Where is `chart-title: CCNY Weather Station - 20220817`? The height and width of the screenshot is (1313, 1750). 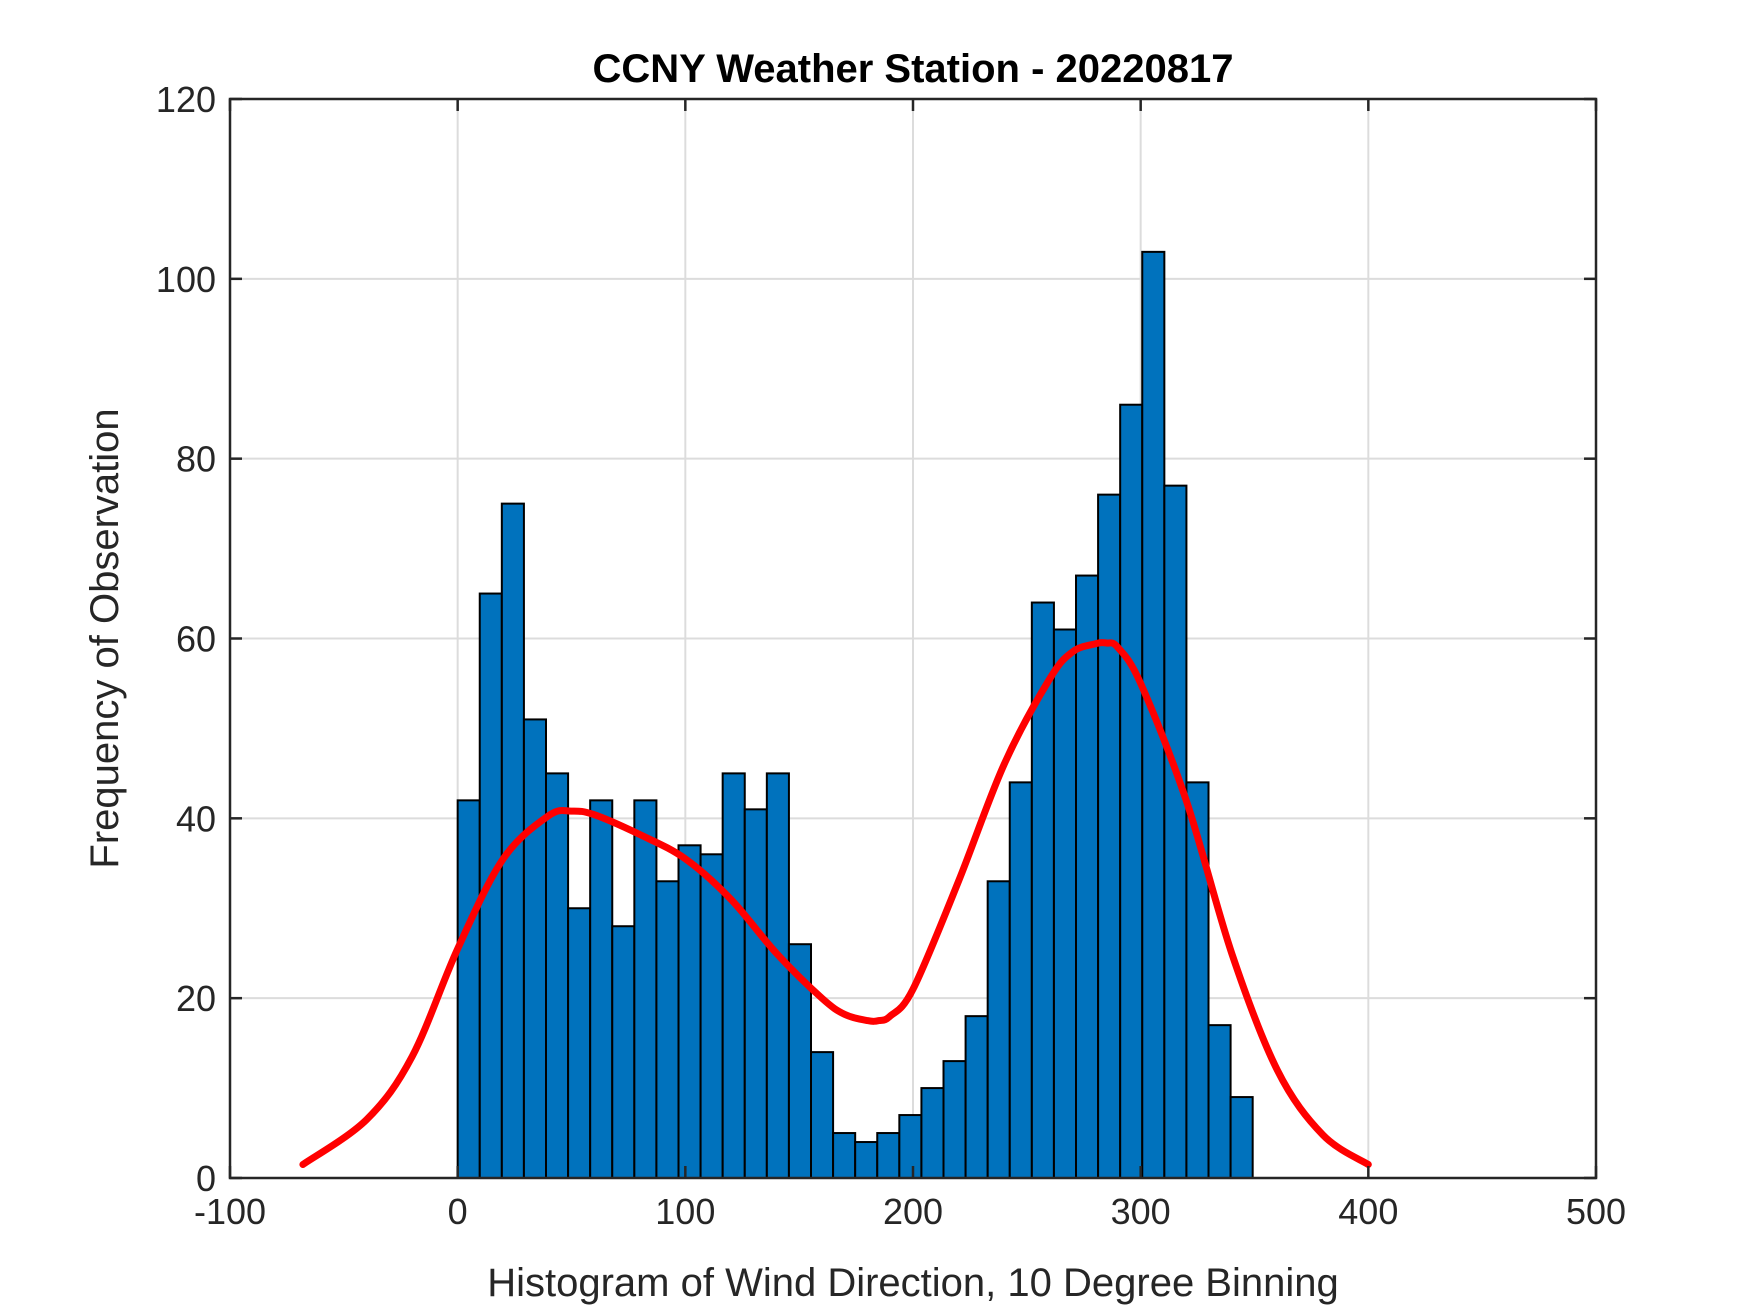
chart-title: CCNY Weather Station - 20220817 is located at coordinates (913, 69).